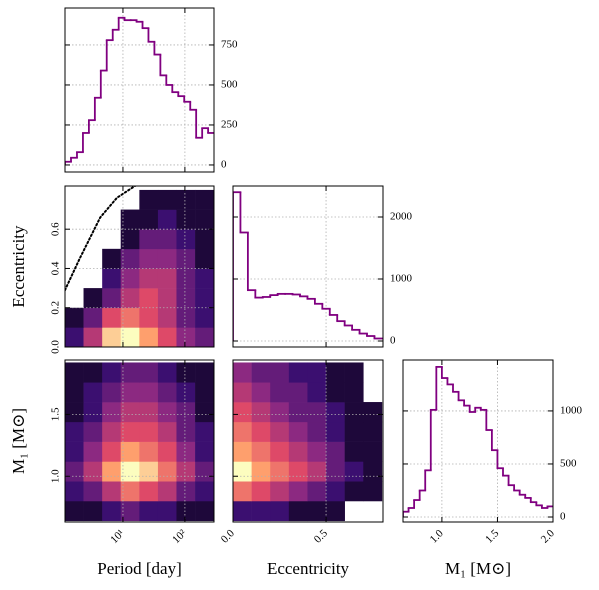 Image resolution: width=599 pixels, height=590 pixels. What do you see at coordinates (308, 568) in the screenshot?
I see `x-axis-label: Eccentricity` at bounding box center [308, 568].